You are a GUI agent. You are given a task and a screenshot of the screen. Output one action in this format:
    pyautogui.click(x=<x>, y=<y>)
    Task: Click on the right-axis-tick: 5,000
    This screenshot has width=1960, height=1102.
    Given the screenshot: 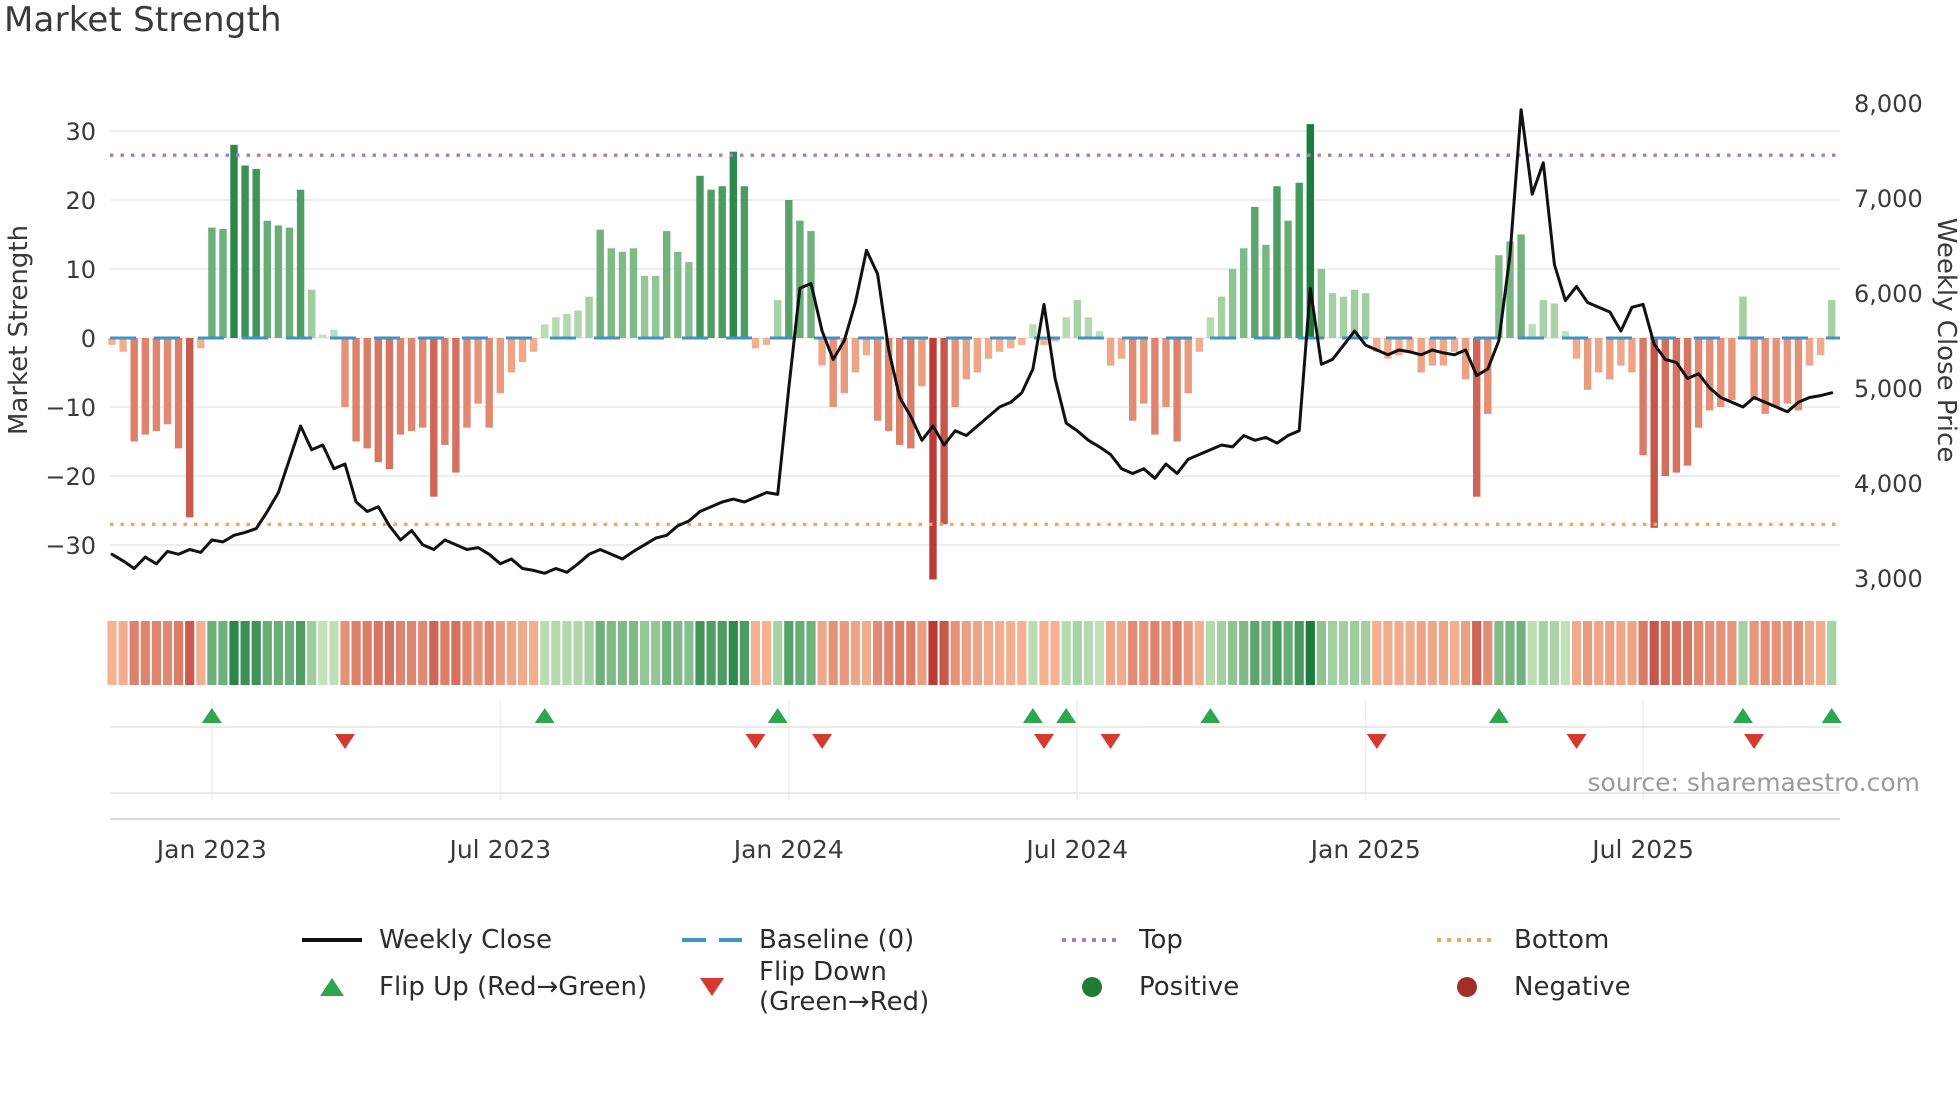 What is the action you would take?
    pyautogui.click(x=1888, y=389)
    